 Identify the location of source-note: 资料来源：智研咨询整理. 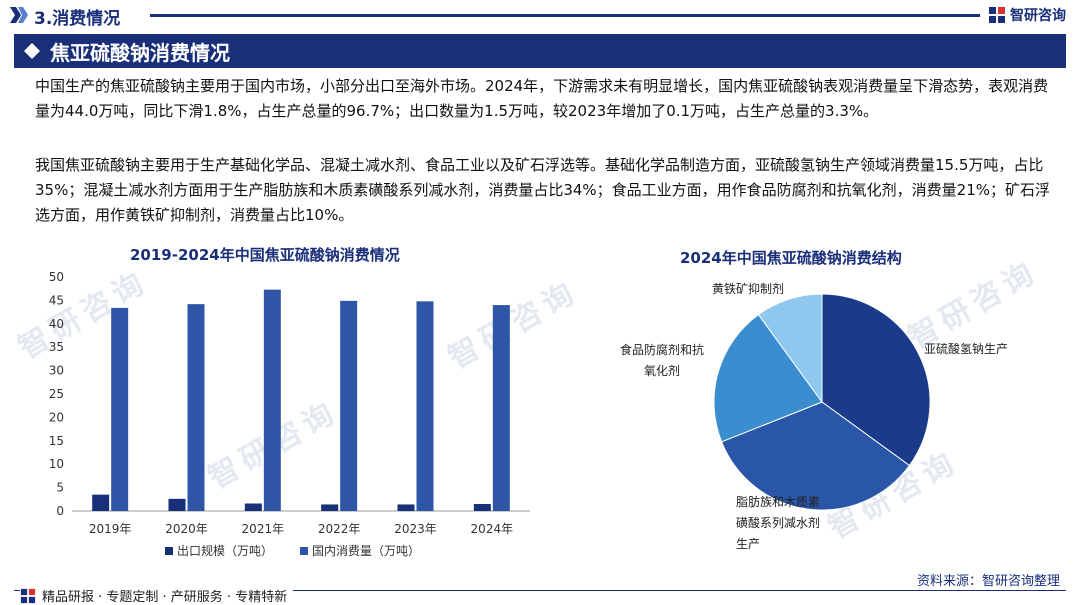
(988, 581).